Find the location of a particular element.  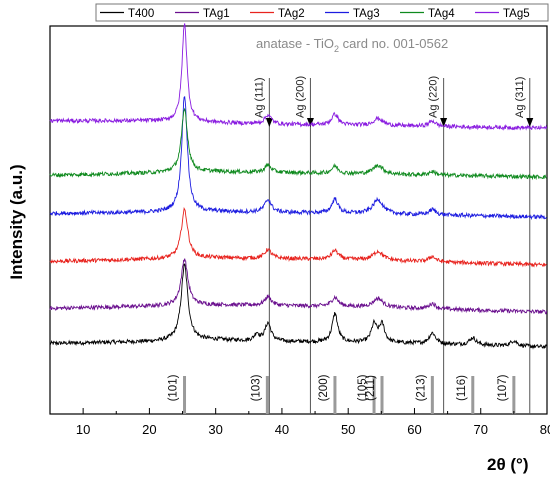

series-line-tag1 is located at coordinates (298, 286).